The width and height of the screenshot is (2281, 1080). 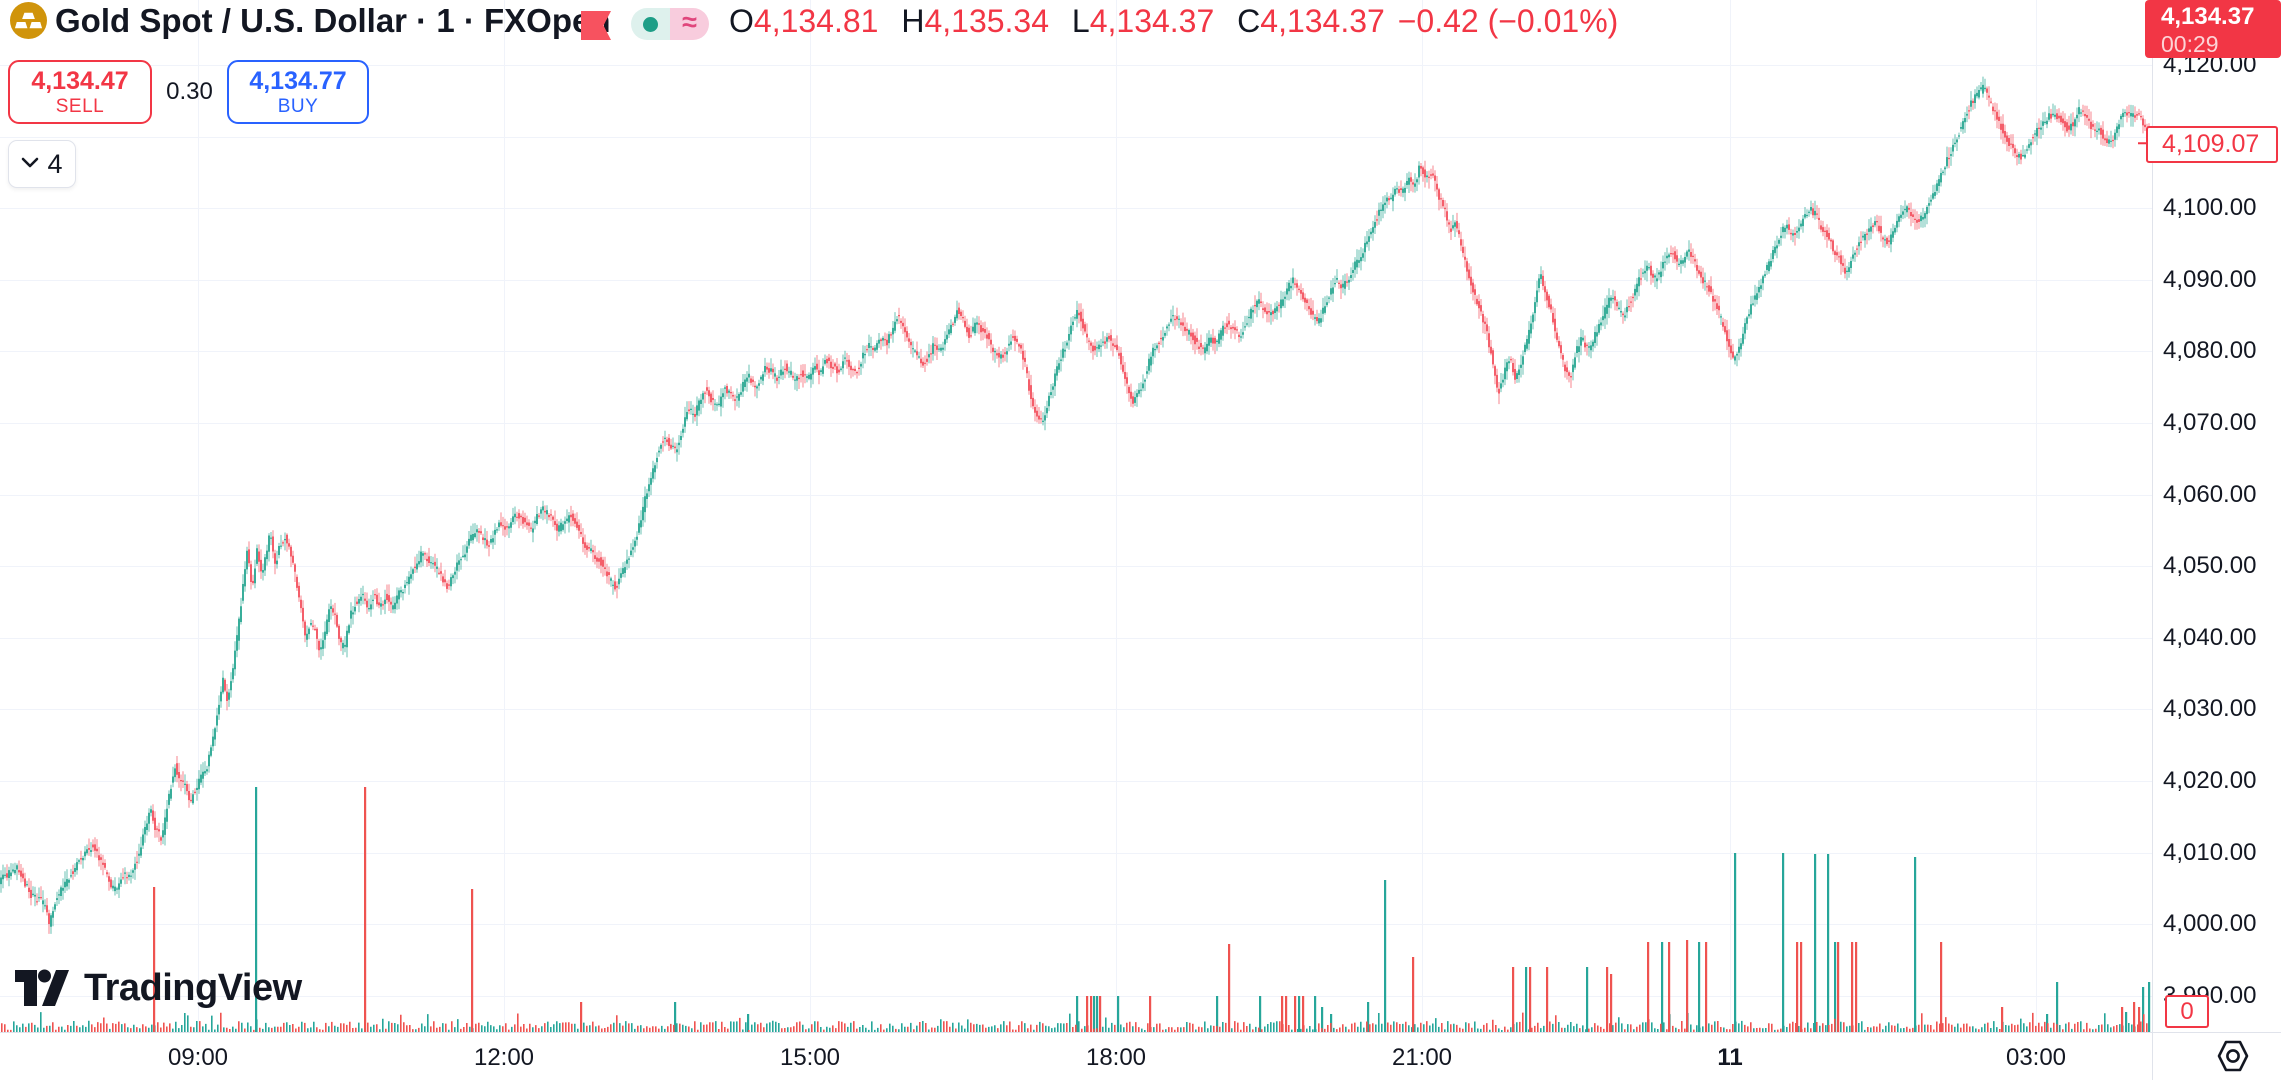 What do you see at coordinates (2210, 637) in the screenshot?
I see `price-axis-label: 4,040.00` at bounding box center [2210, 637].